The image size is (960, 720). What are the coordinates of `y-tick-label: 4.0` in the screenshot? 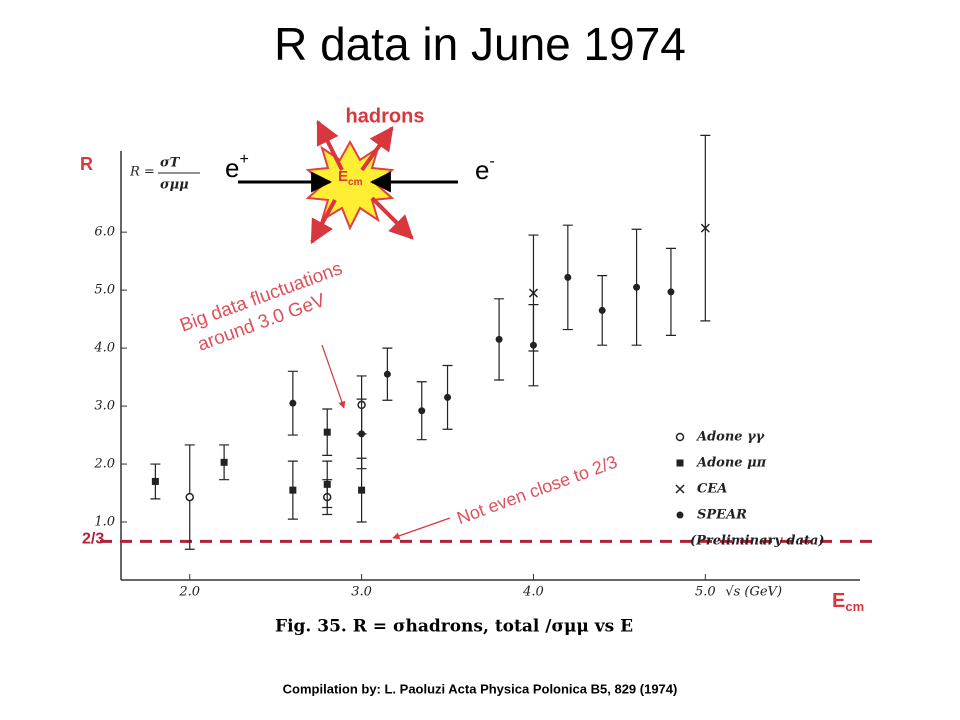 It's located at (104, 348).